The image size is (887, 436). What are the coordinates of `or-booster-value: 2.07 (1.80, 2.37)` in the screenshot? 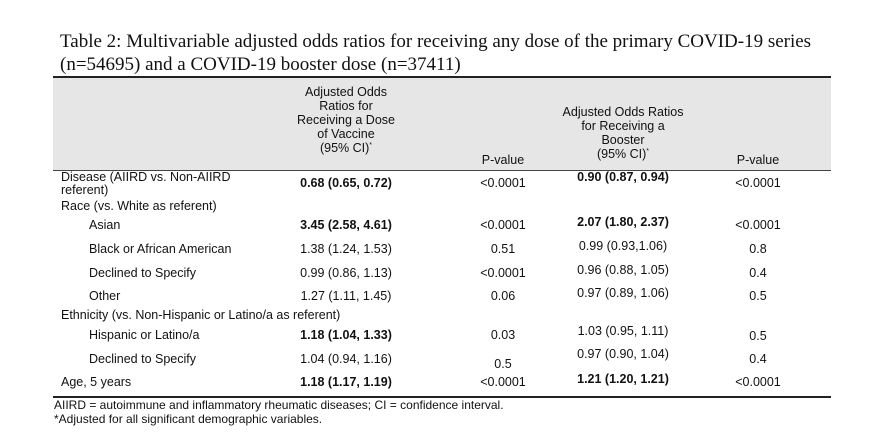 It's located at (623, 222).